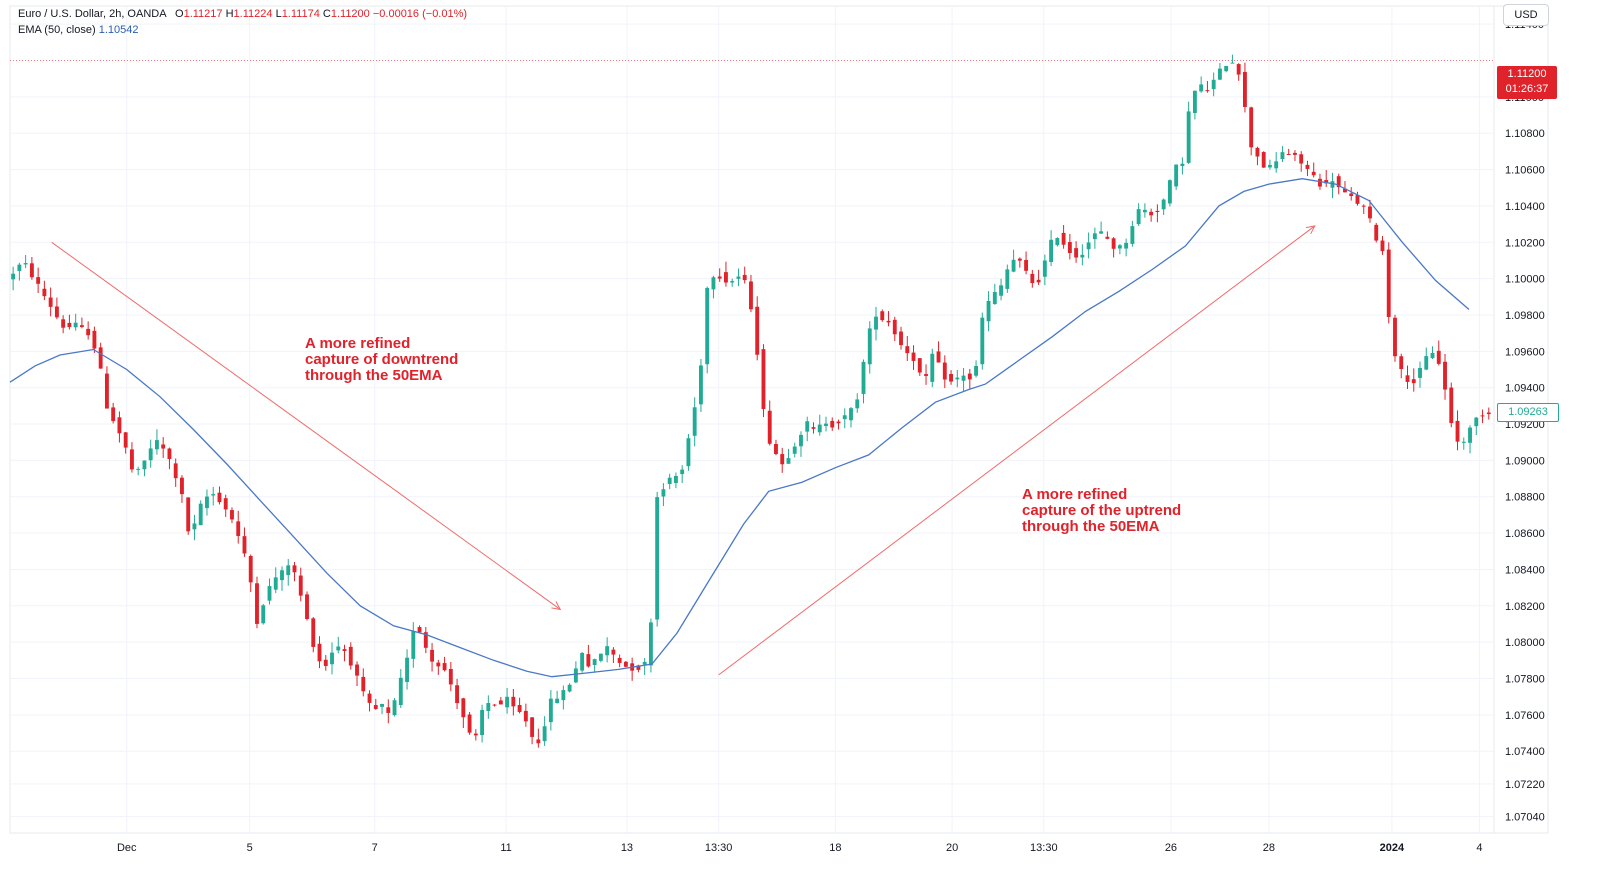  What do you see at coordinates (1525, 425) in the screenshot?
I see `y-tick-label: 1.09200` at bounding box center [1525, 425].